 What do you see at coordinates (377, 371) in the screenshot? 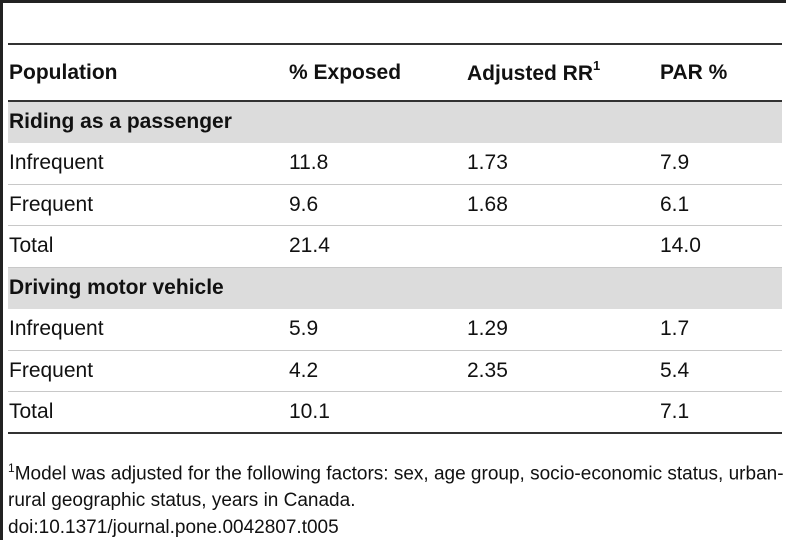
I see `cell-exposed: 4.2` at bounding box center [377, 371].